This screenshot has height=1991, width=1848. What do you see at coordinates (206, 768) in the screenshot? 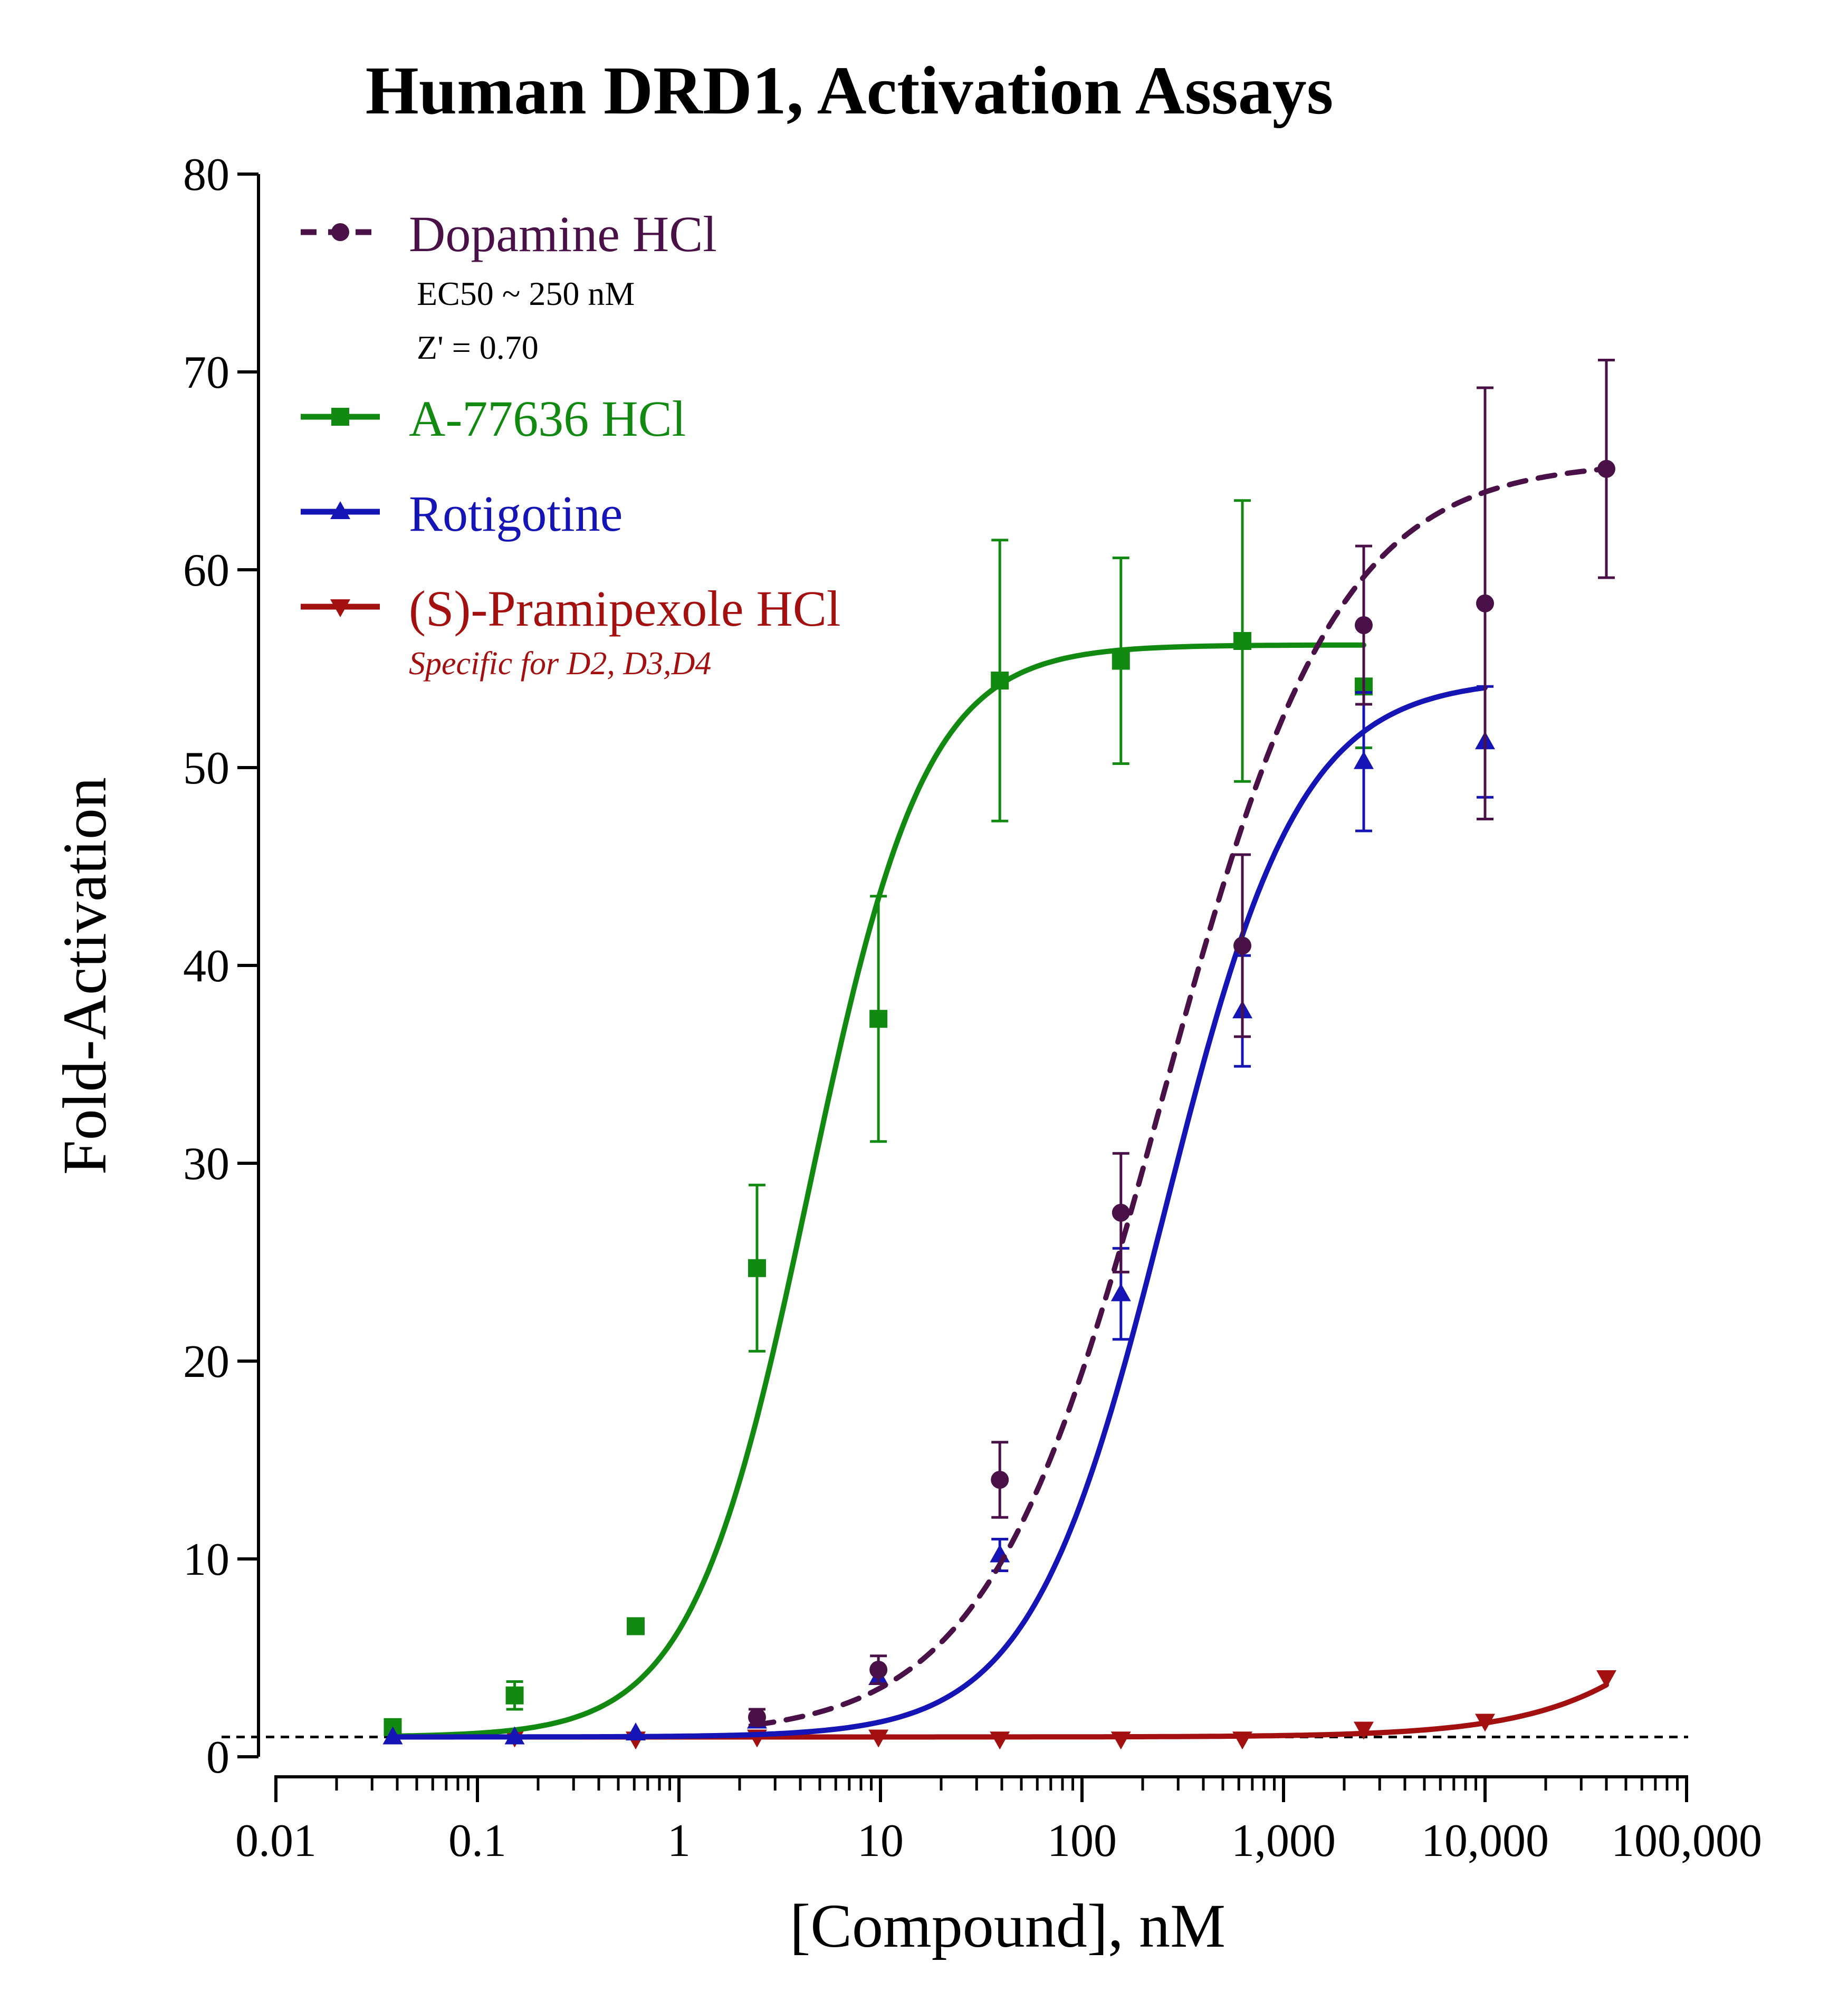
I see `y-tick-label: 50` at bounding box center [206, 768].